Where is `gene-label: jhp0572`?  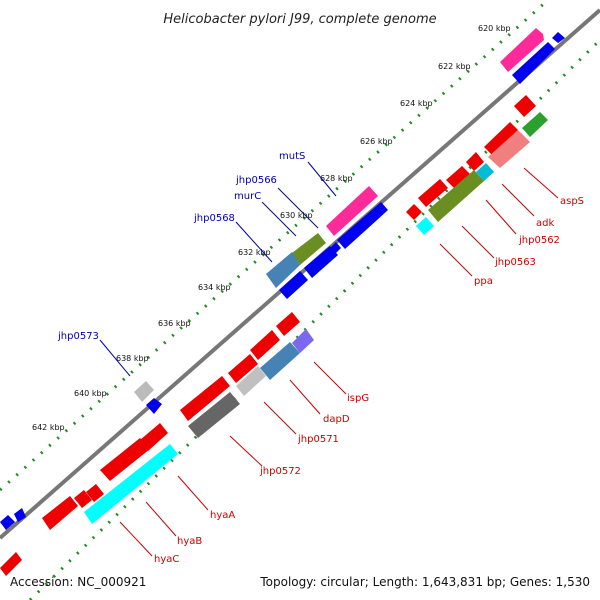
gene-label: jhp0572 is located at coordinates (280, 471).